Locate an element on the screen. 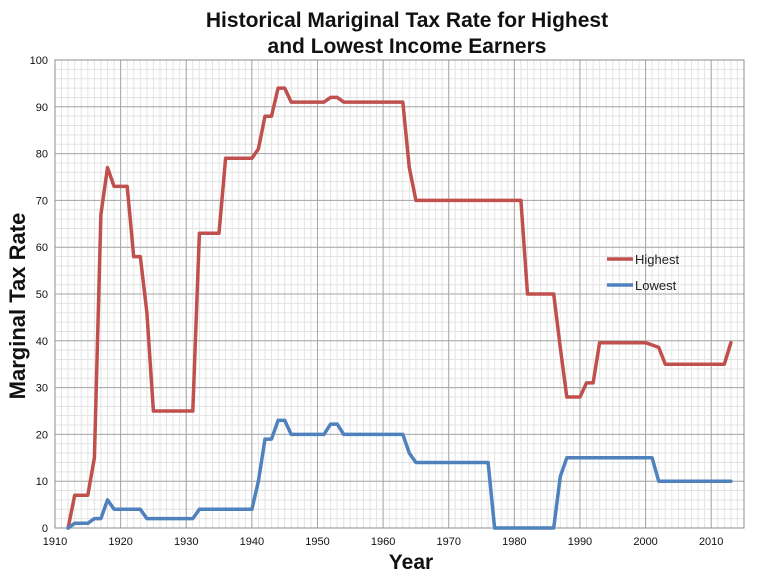 This screenshot has height=576, width=761. x-tick-label: 1910 is located at coordinates (55, 542).